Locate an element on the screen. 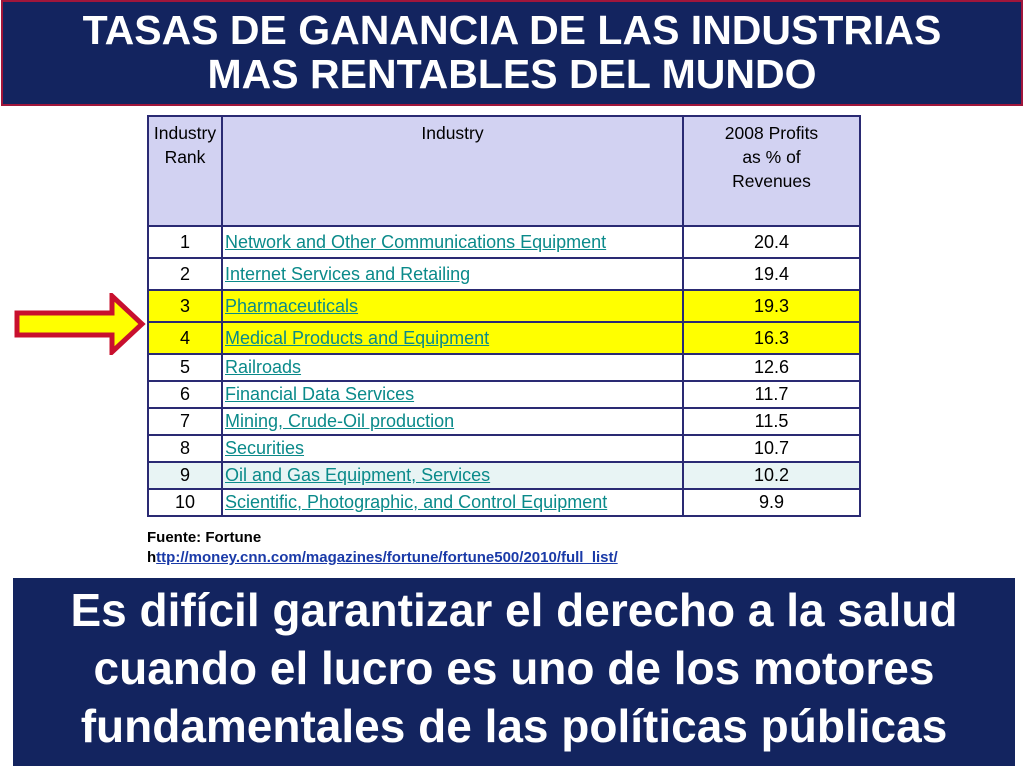 The image size is (1024, 768). industry-link: Oil and Gas Equipment, Services is located at coordinates (358, 475).